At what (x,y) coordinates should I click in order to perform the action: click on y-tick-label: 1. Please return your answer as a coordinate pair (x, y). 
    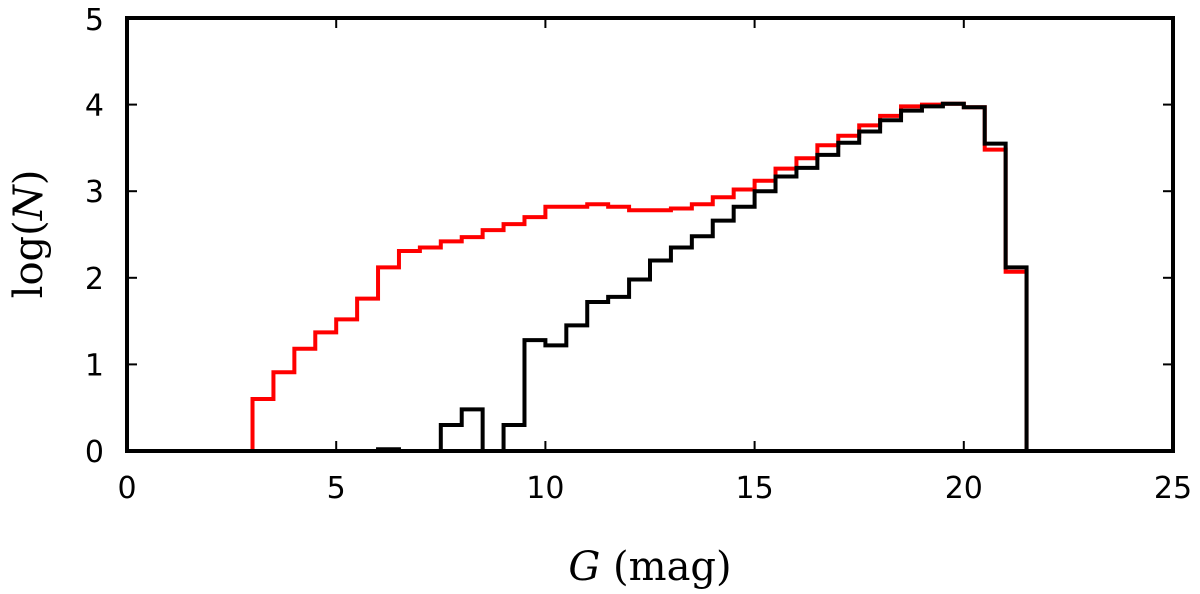
    Looking at the image, I should click on (94, 365).